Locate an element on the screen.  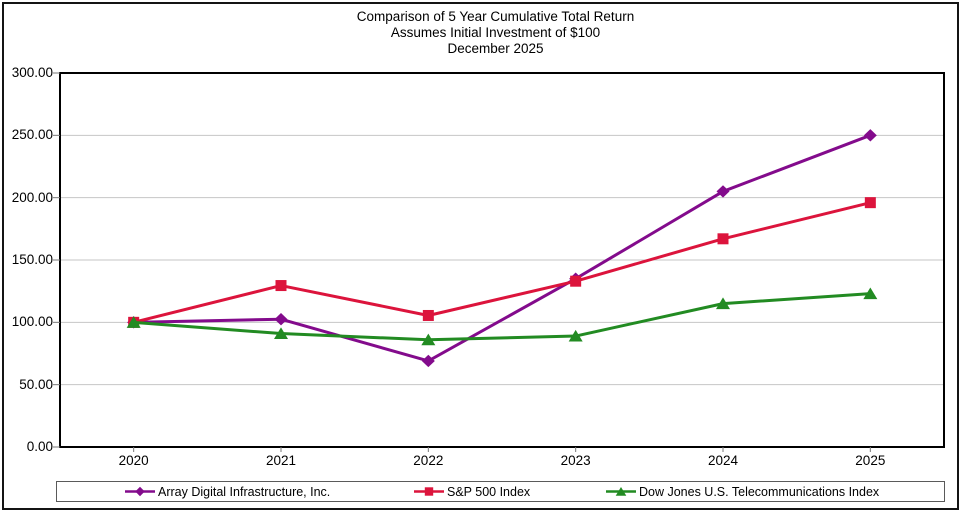
legend-entry: Dow Jones U.S. Telecommunications Index is located at coordinates (742, 491).